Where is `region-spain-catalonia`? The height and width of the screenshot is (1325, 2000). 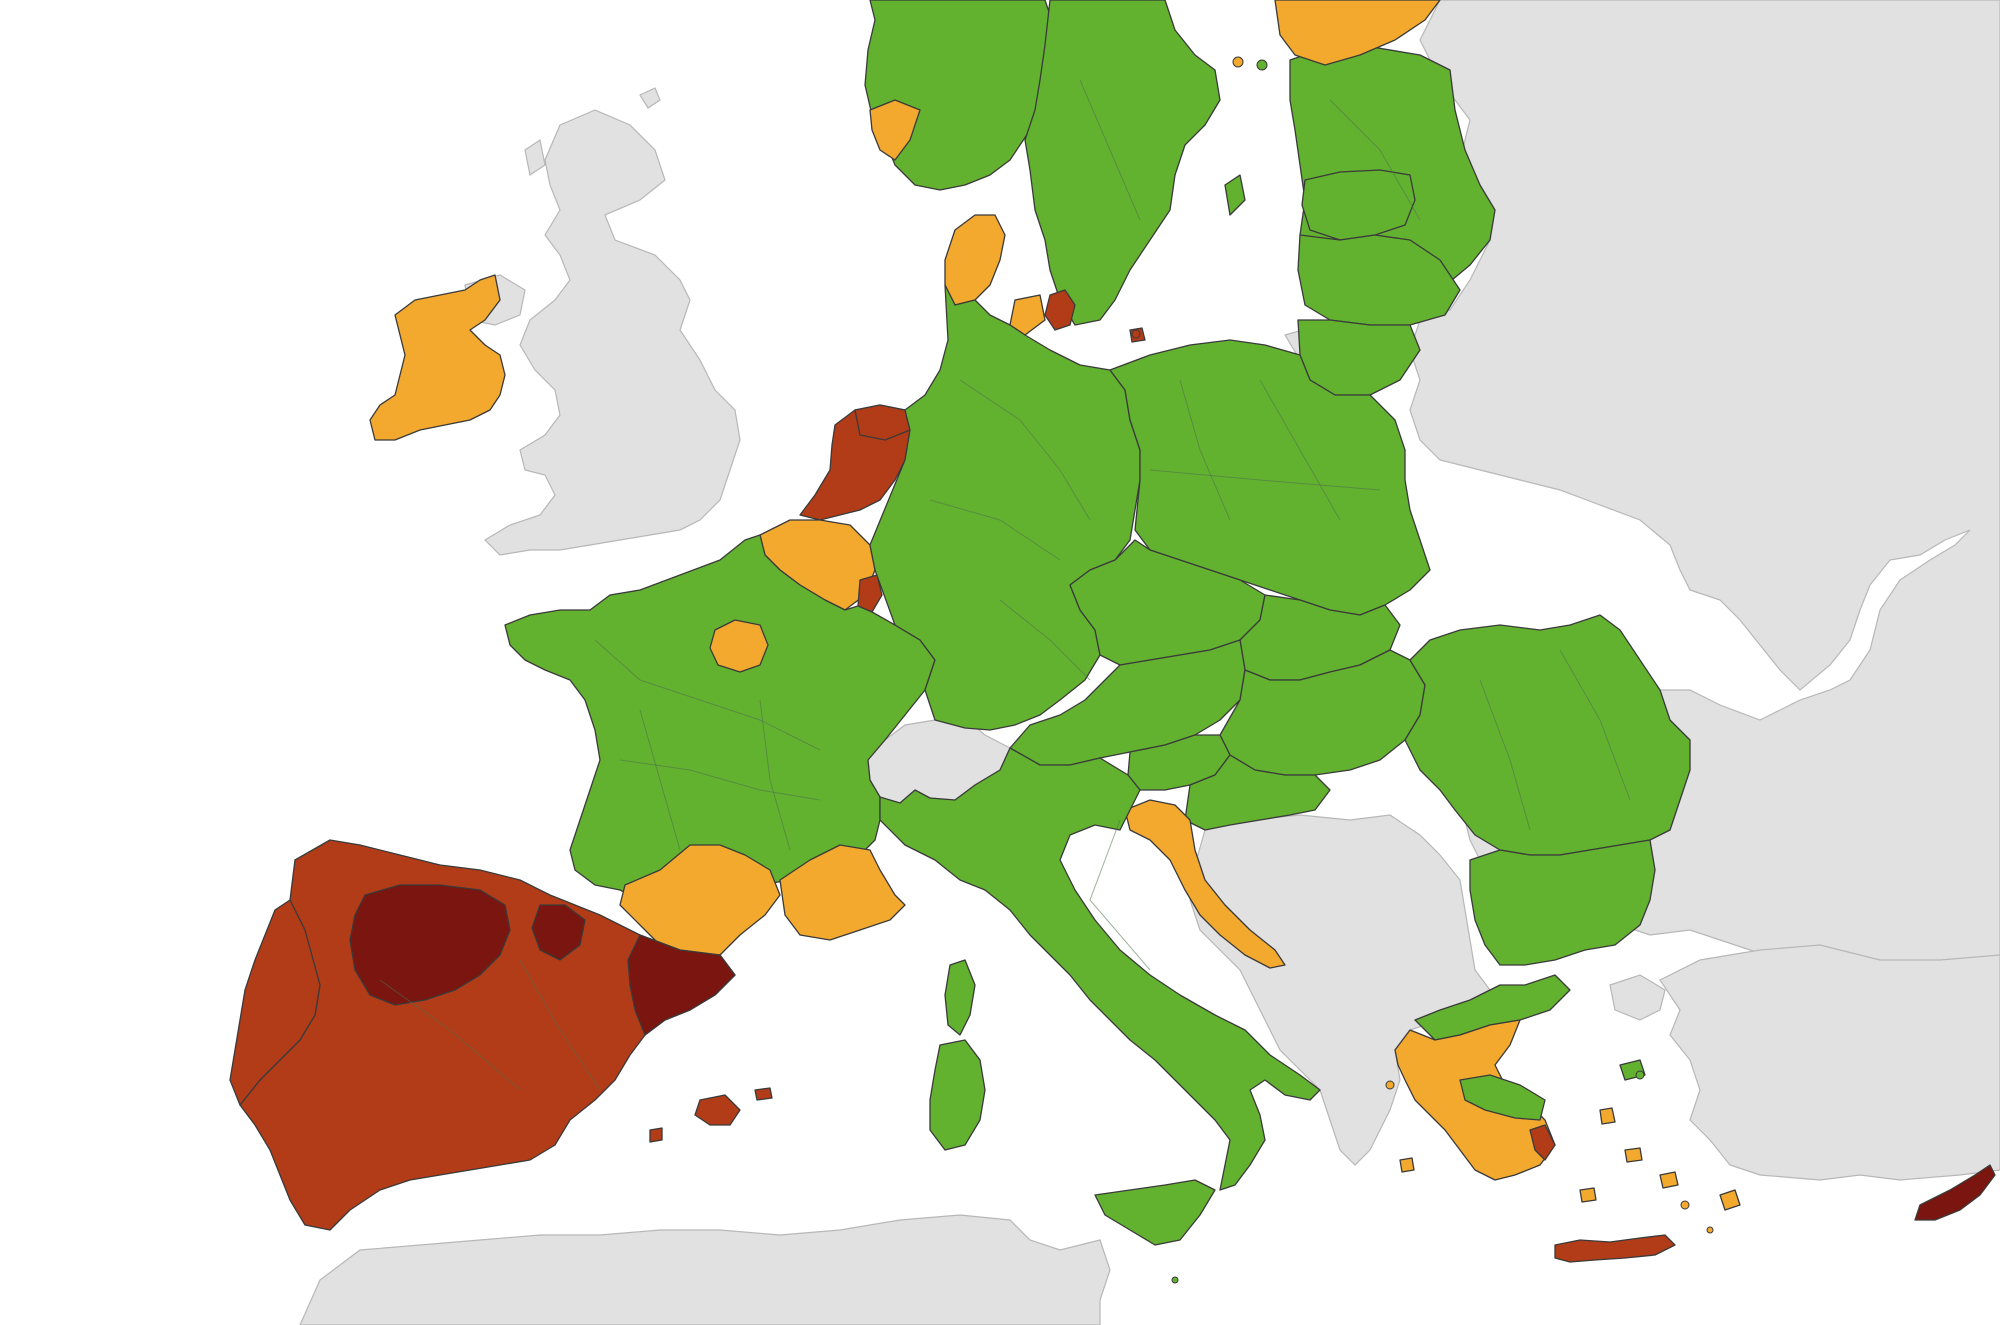
region-spain-catalonia is located at coordinates (681, 985).